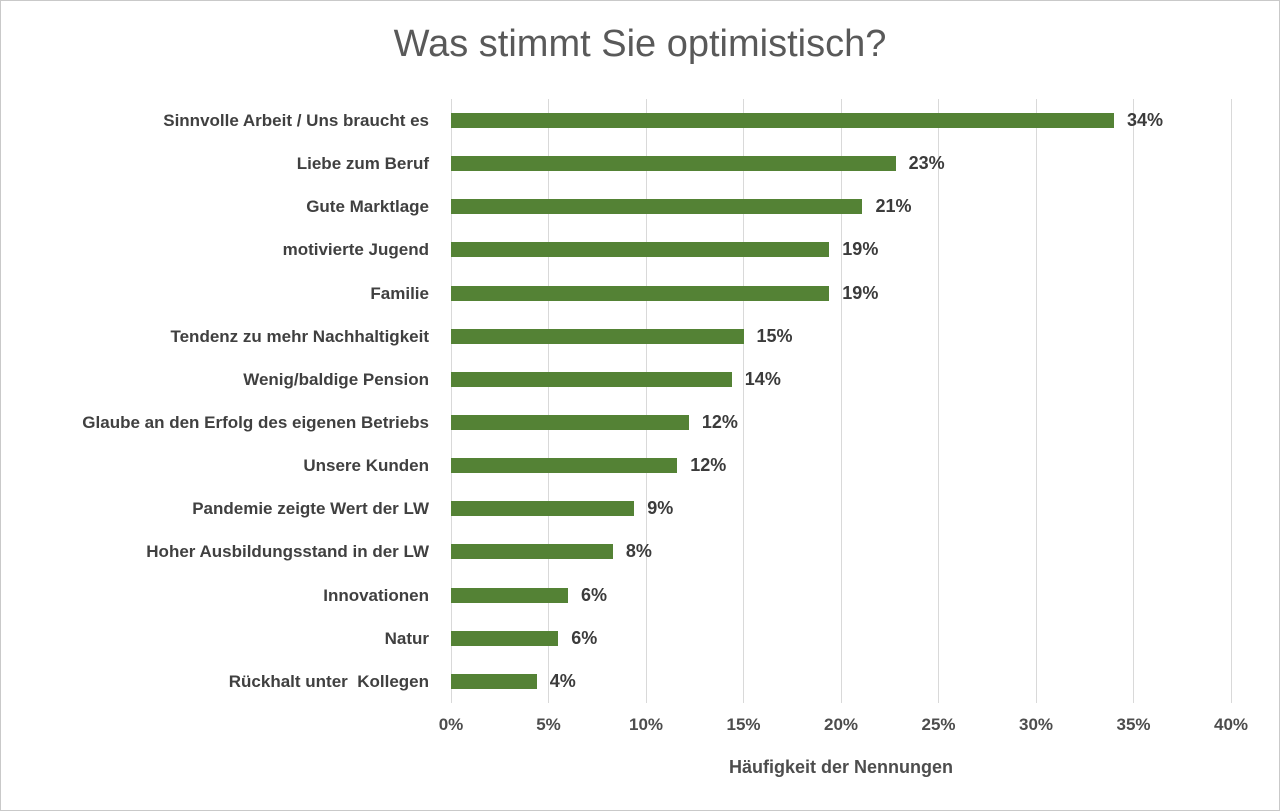 This screenshot has height=811, width=1280. Describe the element at coordinates (938, 724) in the screenshot. I see `x-tick-label: 25%` at that location.